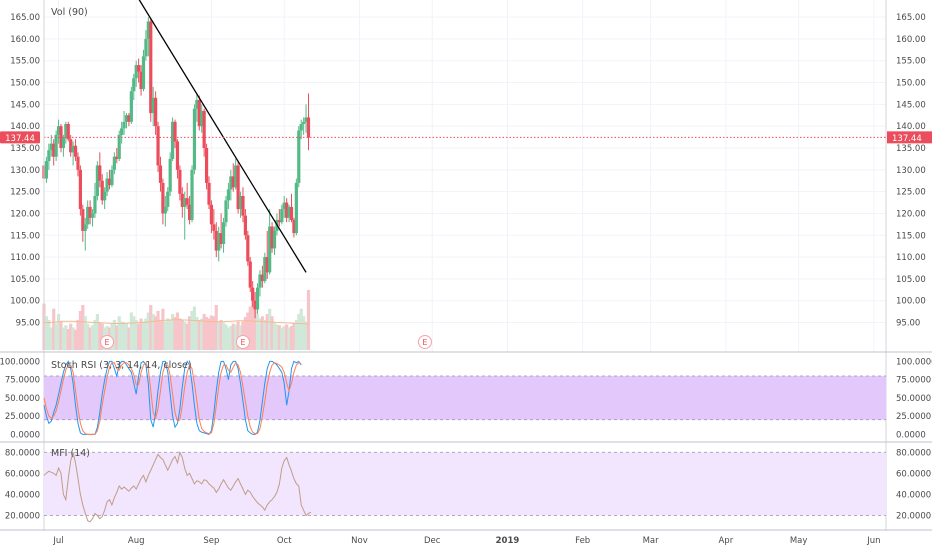 The height and width of the screenshot is (554, 932). I want to click on volume-moving-average-line, so click(176, 322).